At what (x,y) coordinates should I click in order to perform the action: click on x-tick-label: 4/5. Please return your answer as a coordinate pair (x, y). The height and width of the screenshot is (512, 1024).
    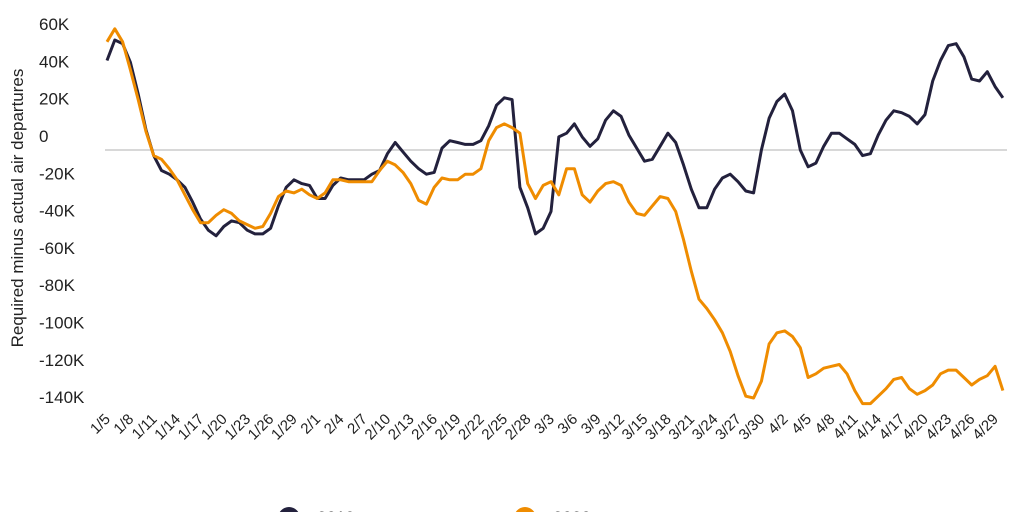
    Looking at the image, I should click on (801, 424).